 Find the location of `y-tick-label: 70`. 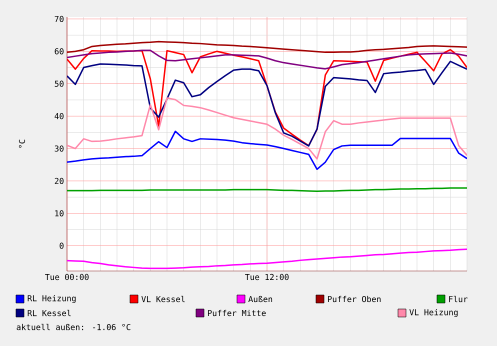

y-tick-label: 70 is located at coordinates (59, 19).